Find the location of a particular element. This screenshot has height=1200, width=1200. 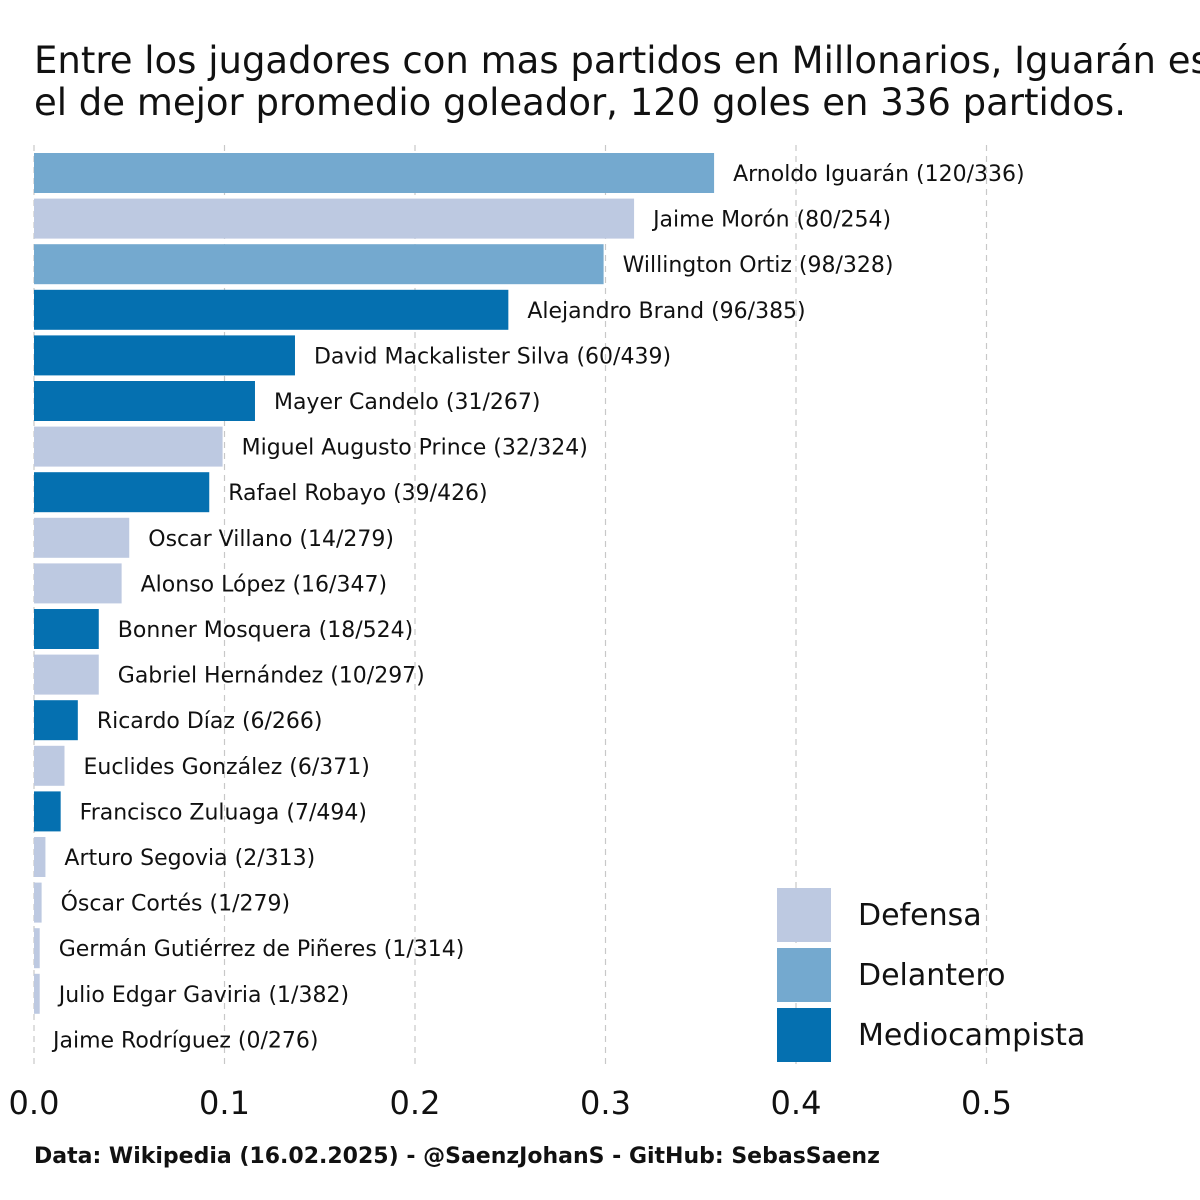

bar-label: Germán Gutiérrez de Piñeres (1/314) is located at coordinates (262, 949).